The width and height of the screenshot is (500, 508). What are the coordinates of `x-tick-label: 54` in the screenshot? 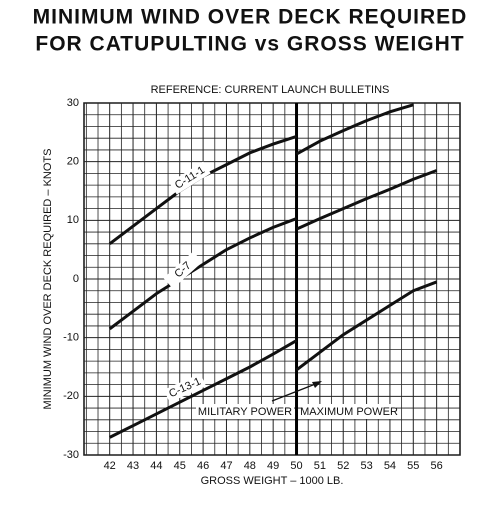 It's located at (390, 466).